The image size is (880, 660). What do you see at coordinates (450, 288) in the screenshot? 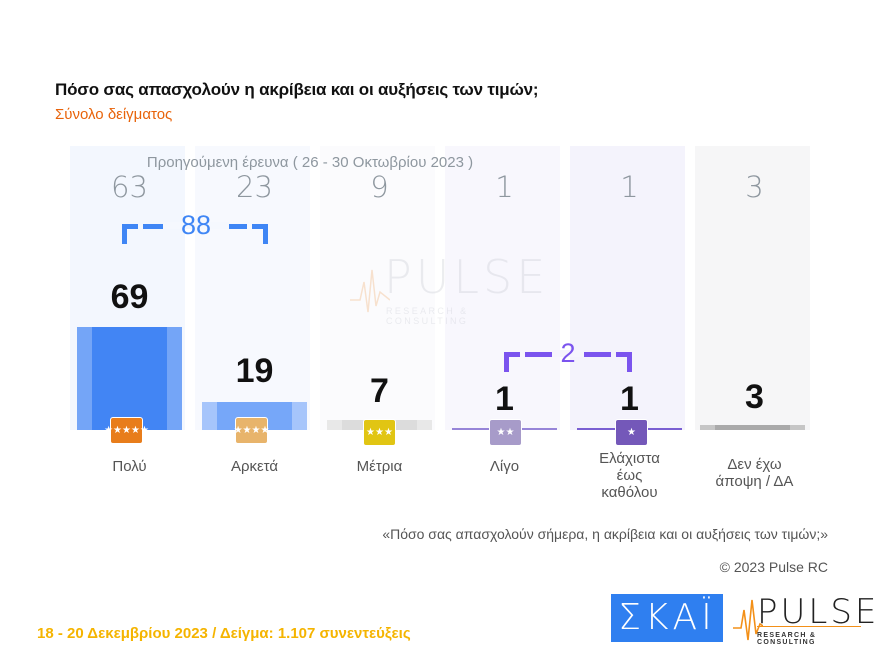
I see `pulse-watermark: PULSE RESEARCH & CONSULTING` at bounding box center [450, 288].